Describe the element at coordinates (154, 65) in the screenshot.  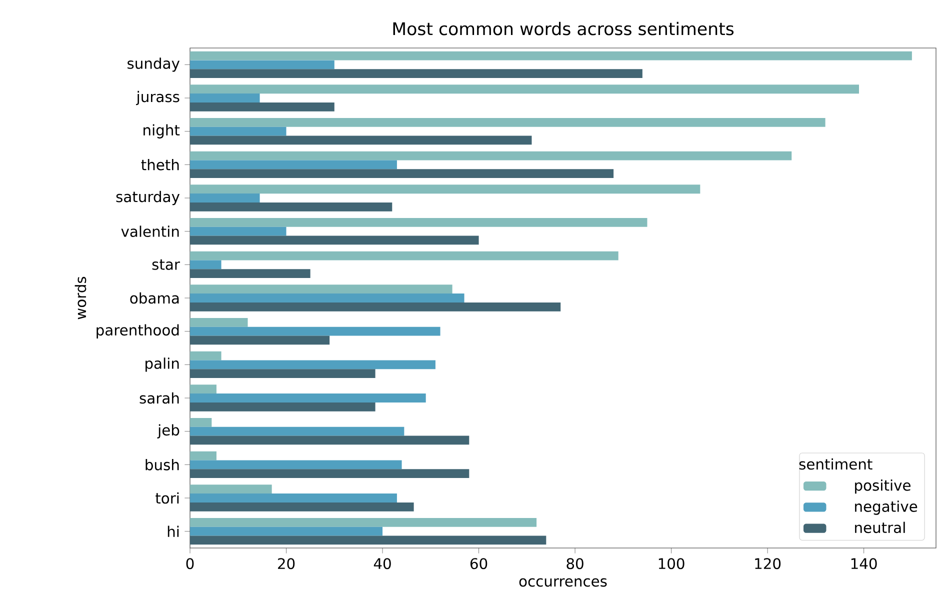
I see `y-tick-label: sunday` at that location.